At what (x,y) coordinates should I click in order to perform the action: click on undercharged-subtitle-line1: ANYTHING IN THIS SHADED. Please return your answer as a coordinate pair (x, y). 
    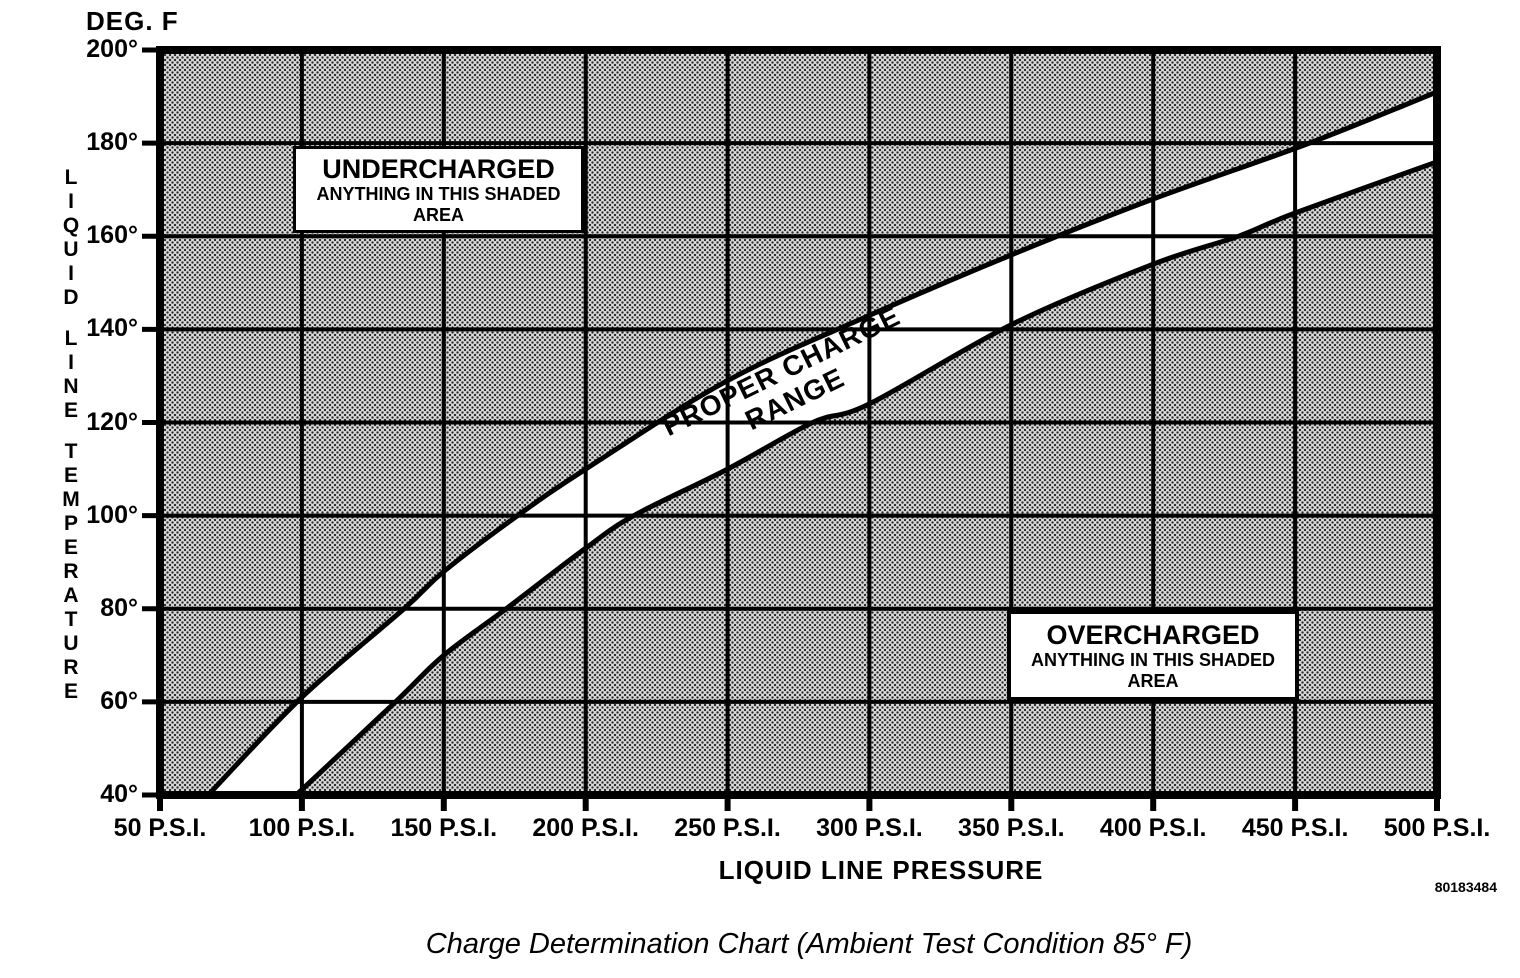
    Looking at the image, I should click on (438, 193).